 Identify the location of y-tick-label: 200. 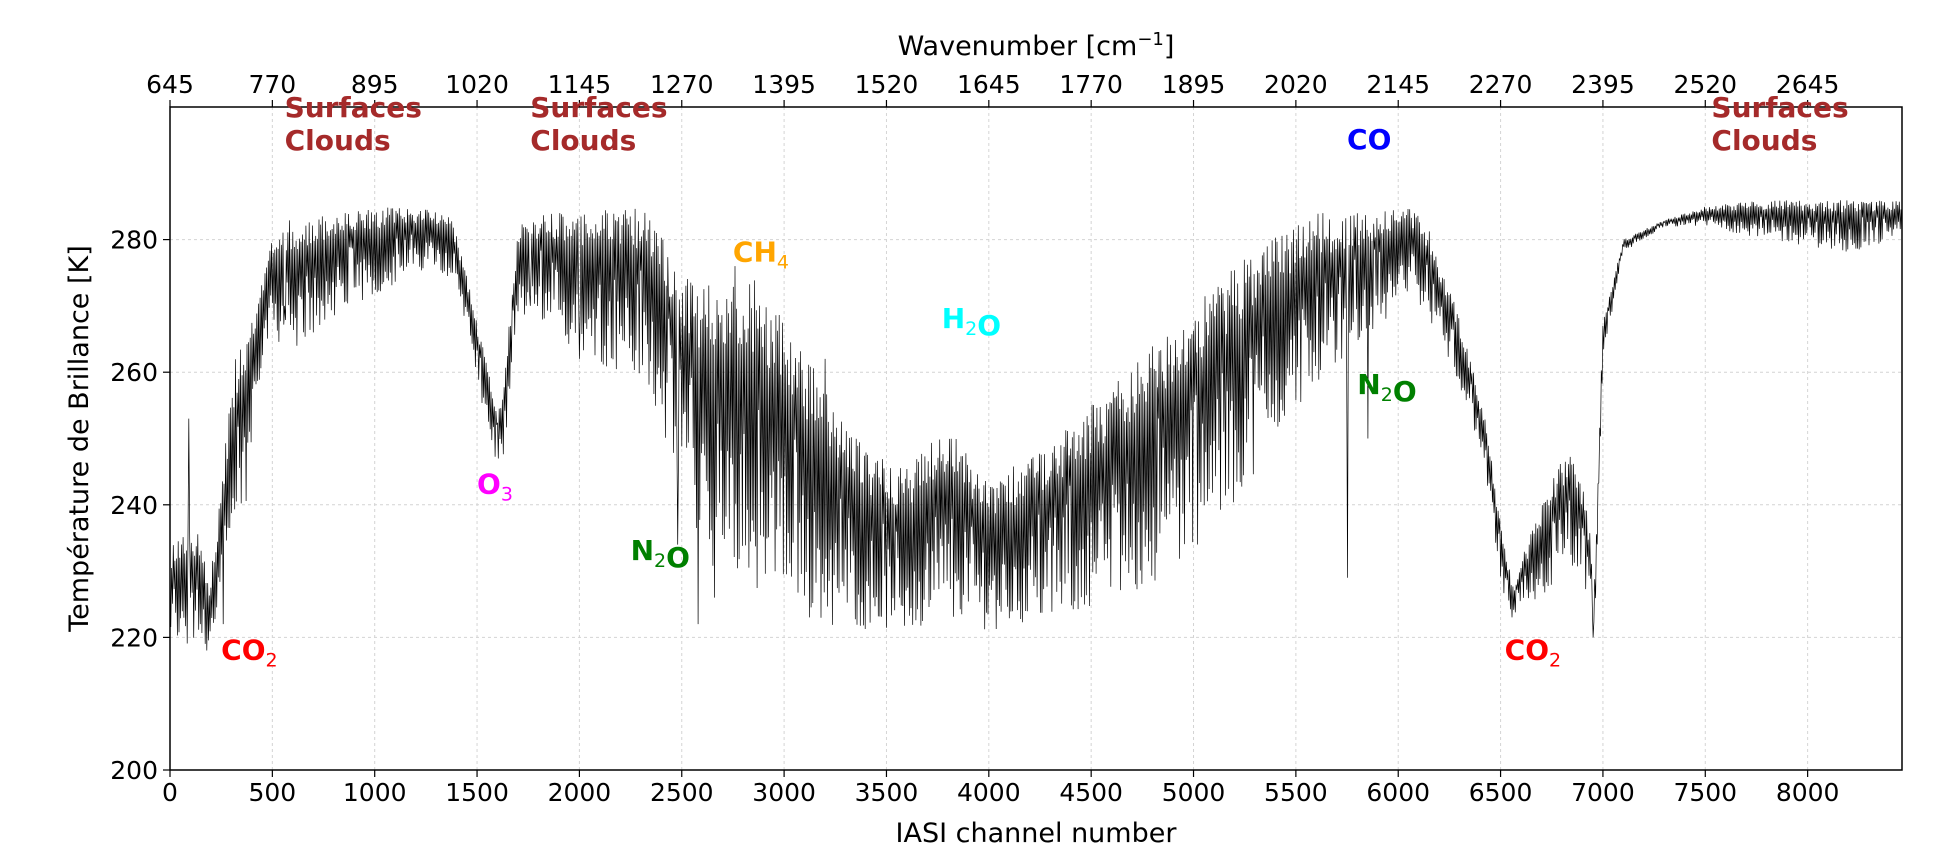
(134, 770).